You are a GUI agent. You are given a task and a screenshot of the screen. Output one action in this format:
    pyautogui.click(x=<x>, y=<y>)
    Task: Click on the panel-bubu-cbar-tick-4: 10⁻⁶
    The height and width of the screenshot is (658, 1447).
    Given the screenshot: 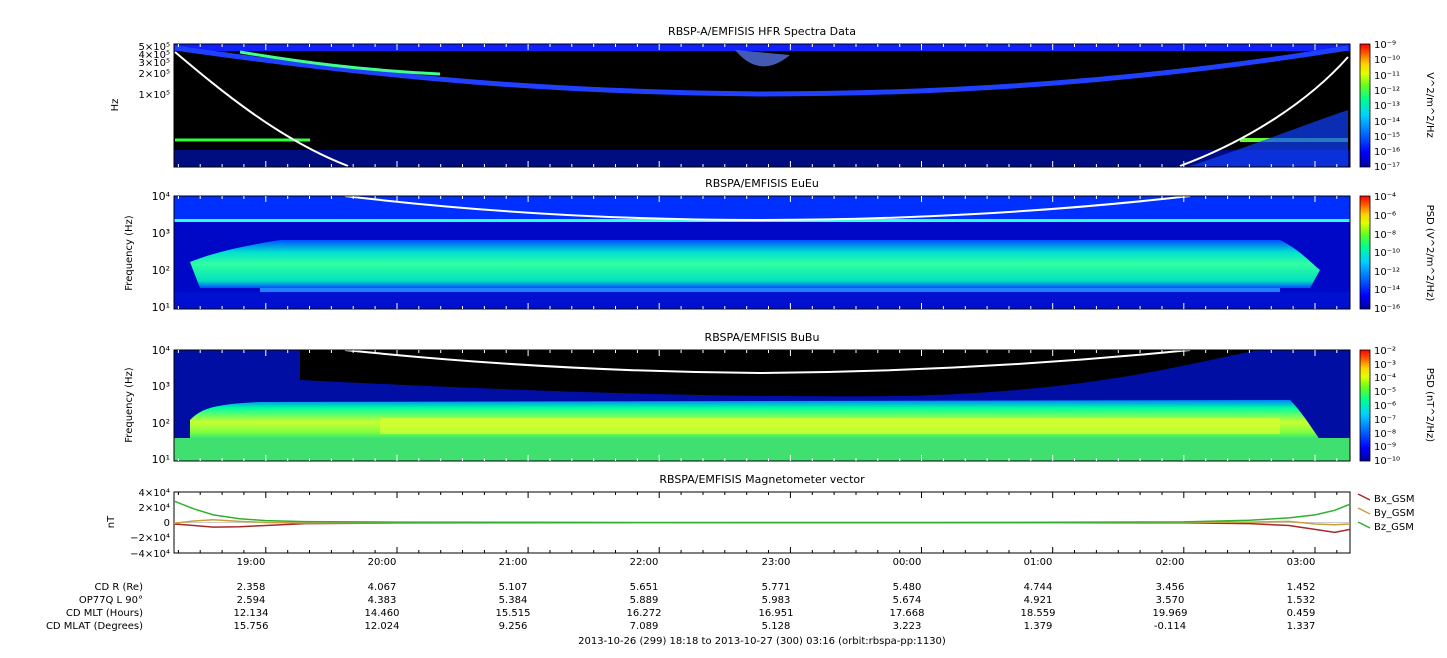 What is the action you would take?
    pyautogui.click(x=1385, y=406)
    